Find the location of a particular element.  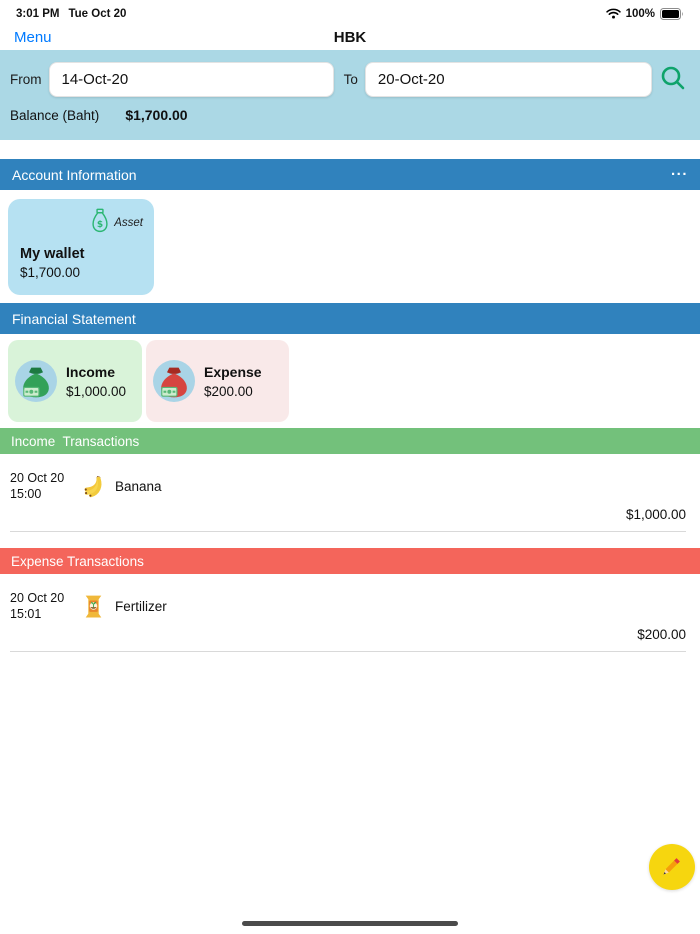

balance-value: $1,700.00 is located at coordinates (156, 115).